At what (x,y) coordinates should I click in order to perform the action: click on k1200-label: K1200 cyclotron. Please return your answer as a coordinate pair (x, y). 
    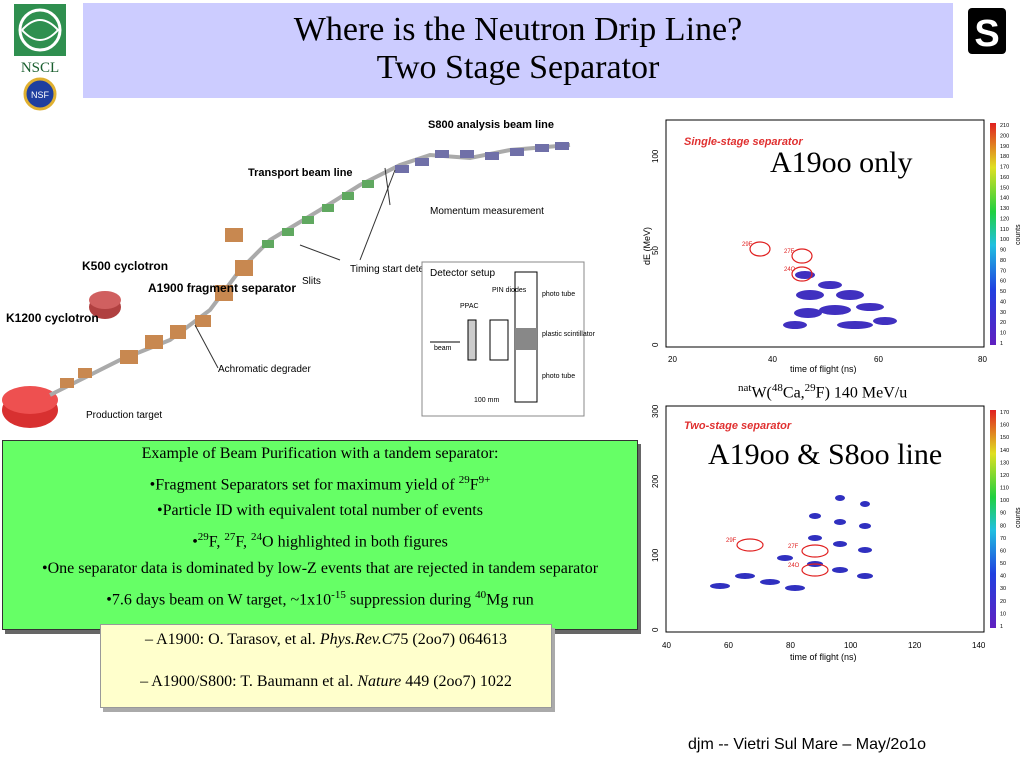
    Looking at the image, I should click on (52, 318).